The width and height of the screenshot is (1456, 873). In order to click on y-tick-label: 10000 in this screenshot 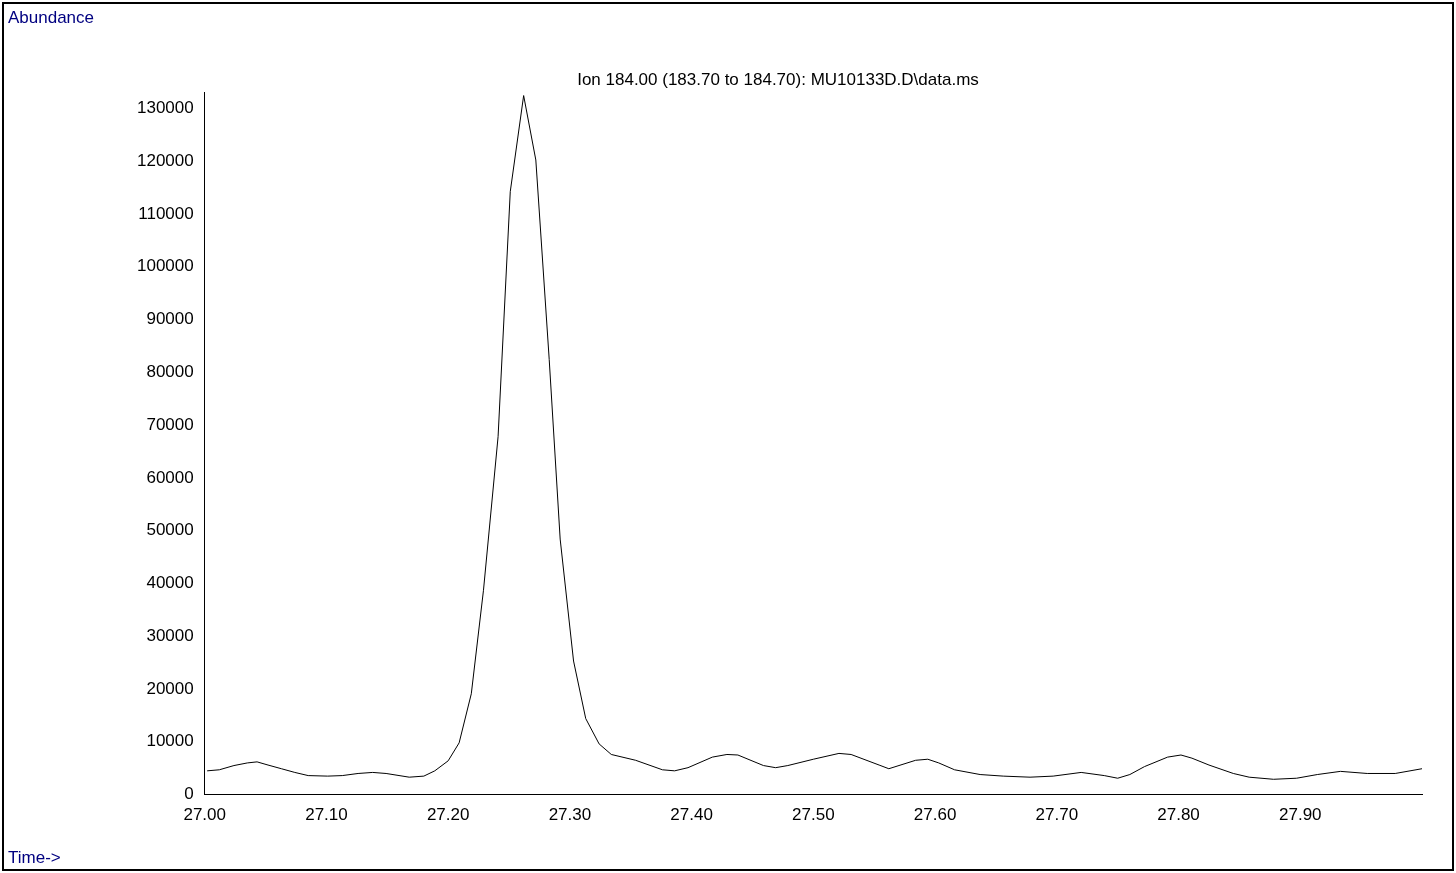, I will do `click(170, 741)`.